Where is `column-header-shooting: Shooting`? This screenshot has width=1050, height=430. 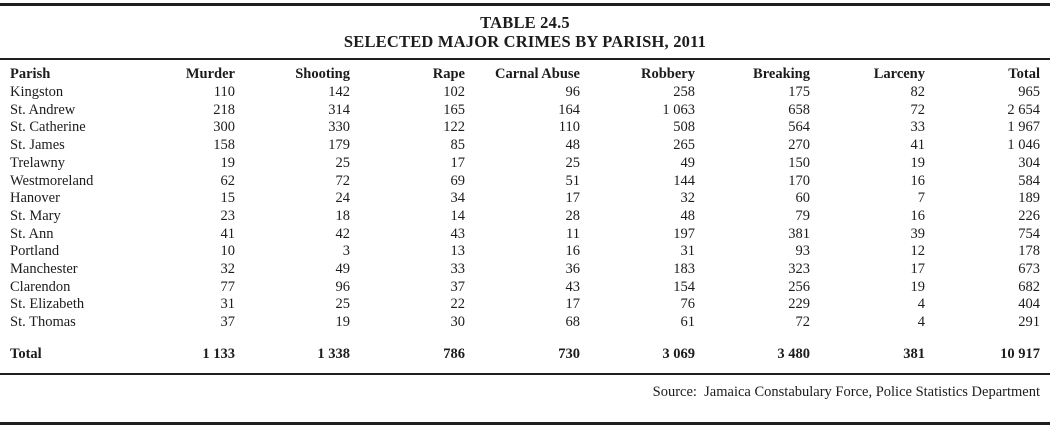 column-header-shooting: Shooting is located at coordinates (322, 74).